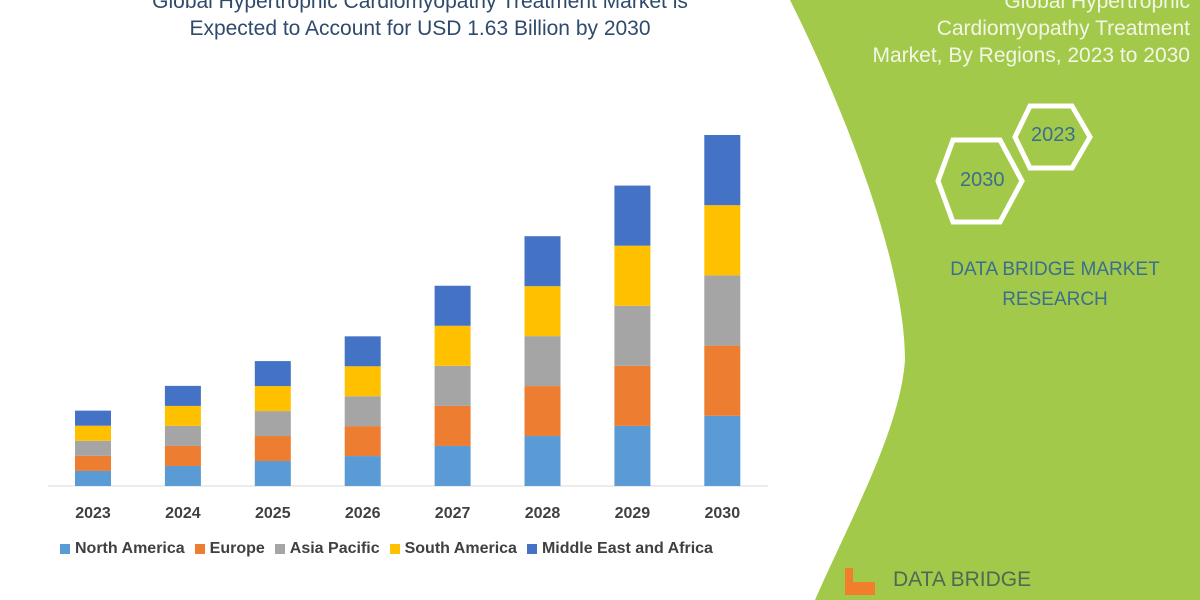  I want to click on logo-text: DATA BRIDGE, so click(962, 579).